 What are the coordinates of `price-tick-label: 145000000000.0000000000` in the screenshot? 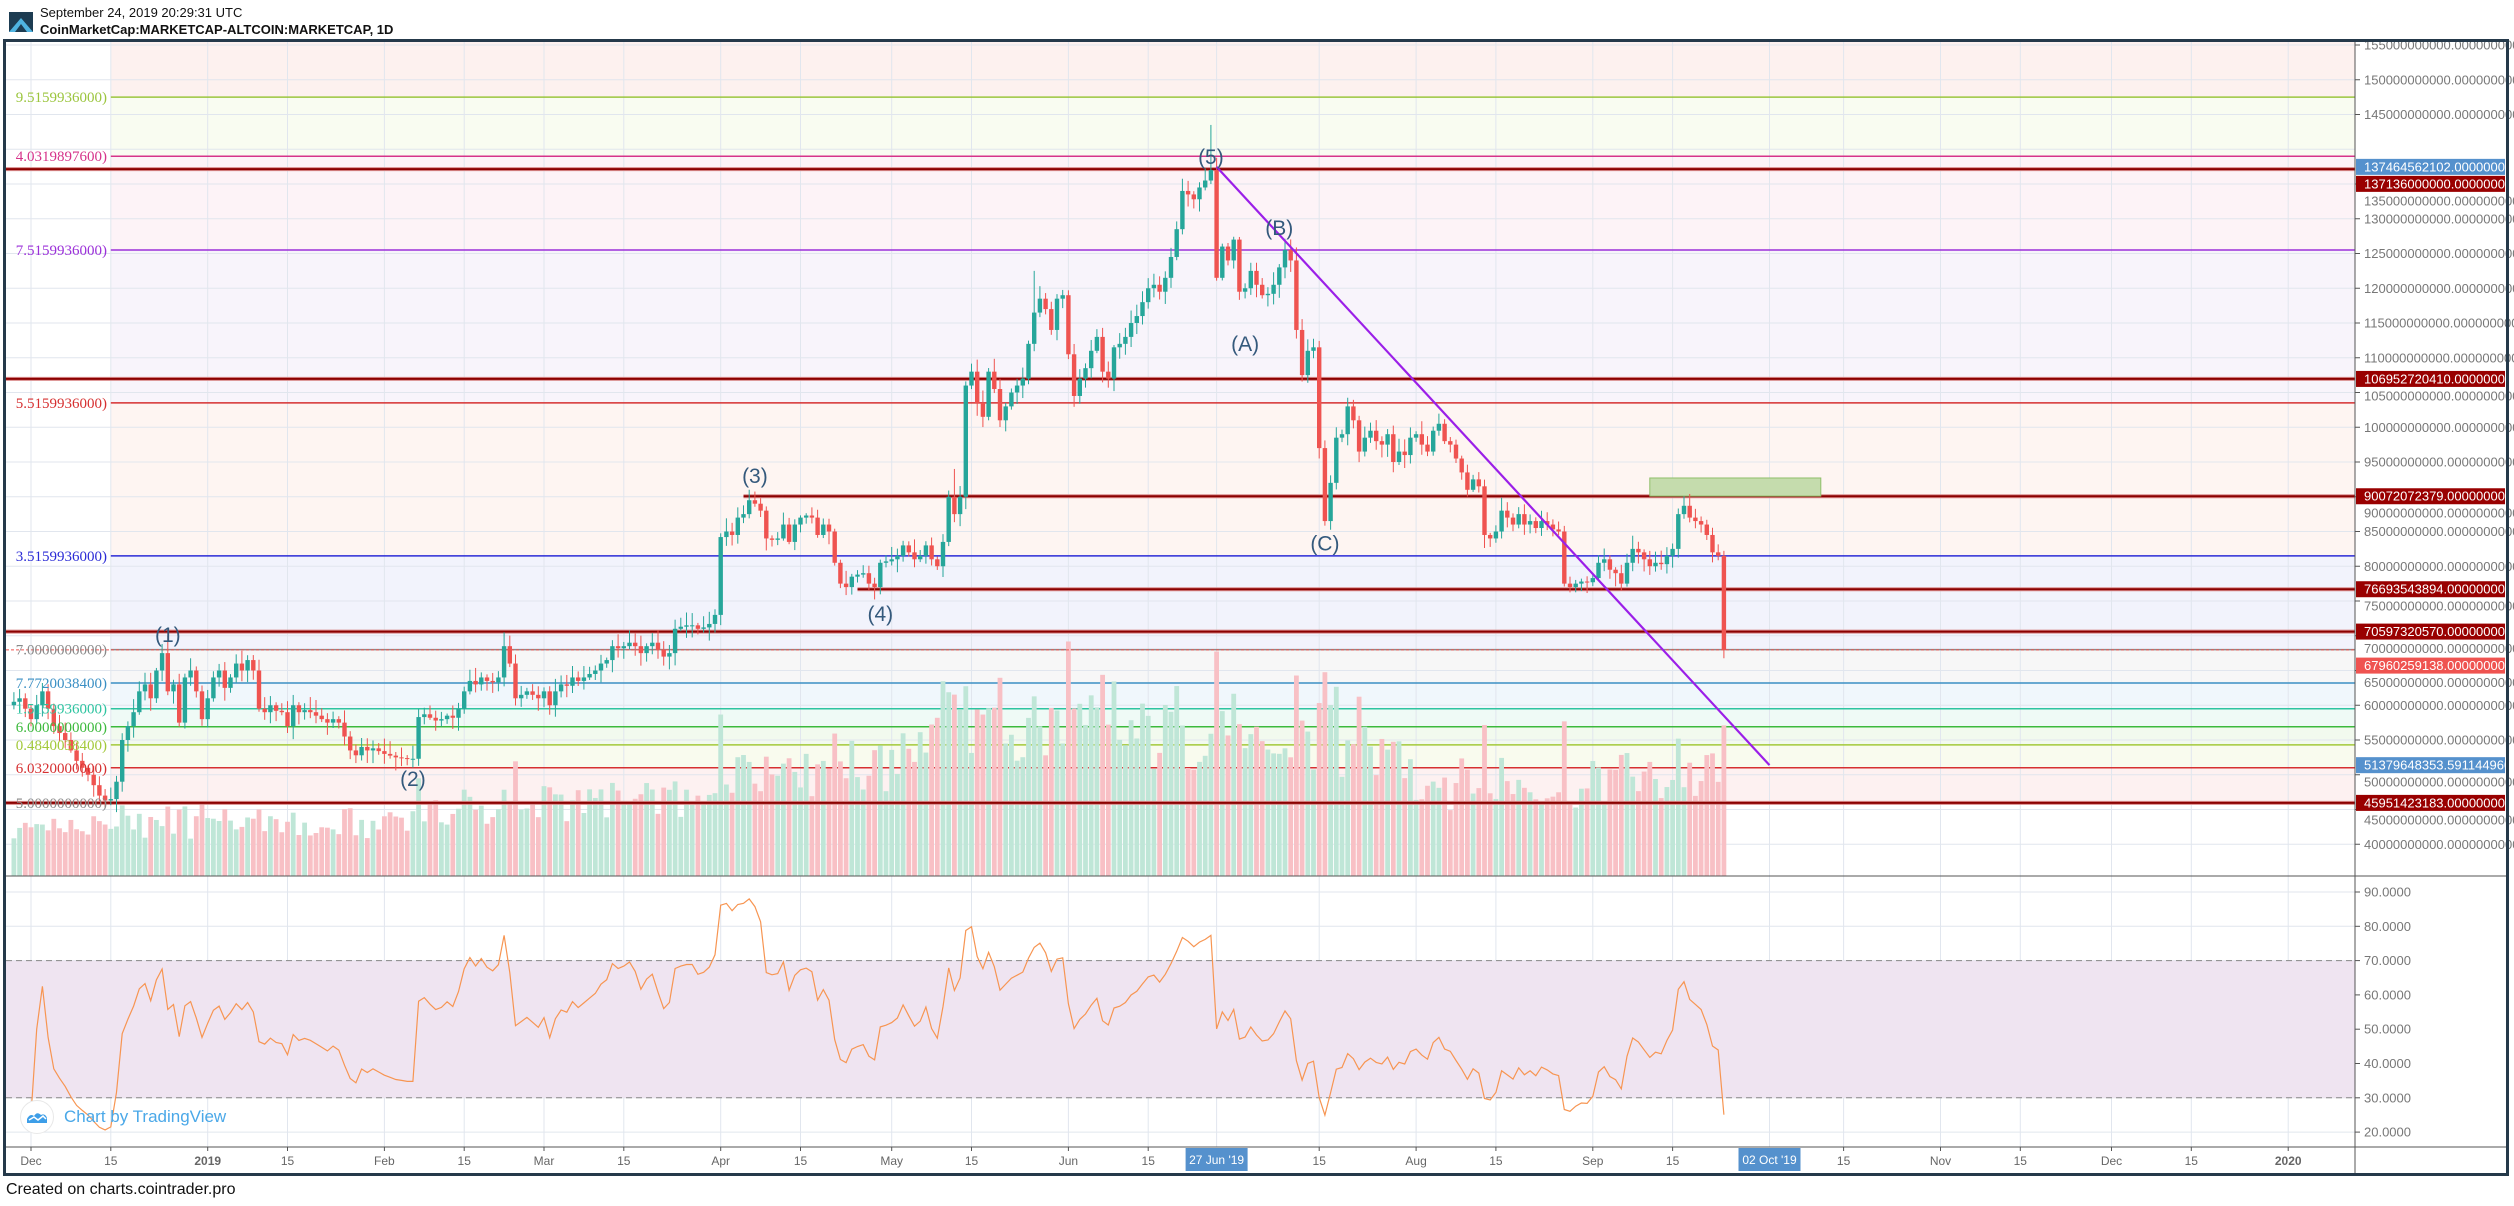 It's located at (2439, 114).